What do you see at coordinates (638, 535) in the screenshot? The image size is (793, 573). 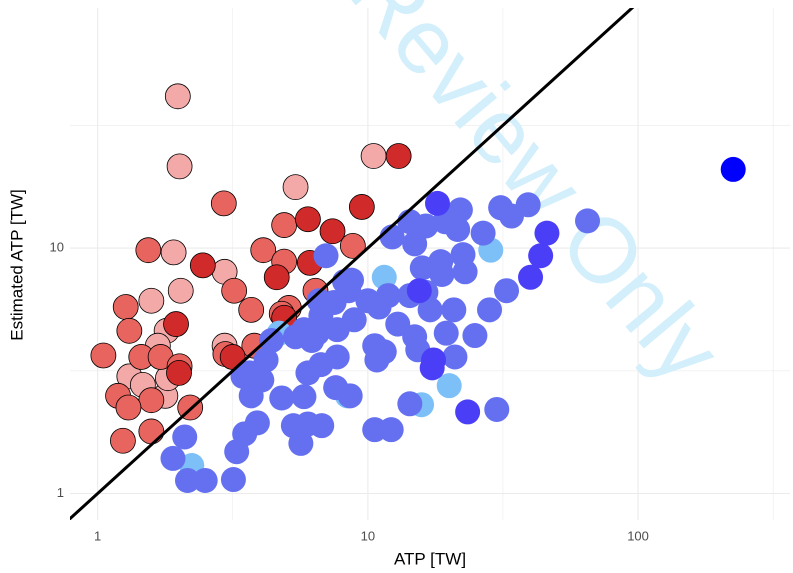 I see `x-tick-label: 100` at bounding box center [638, 535].